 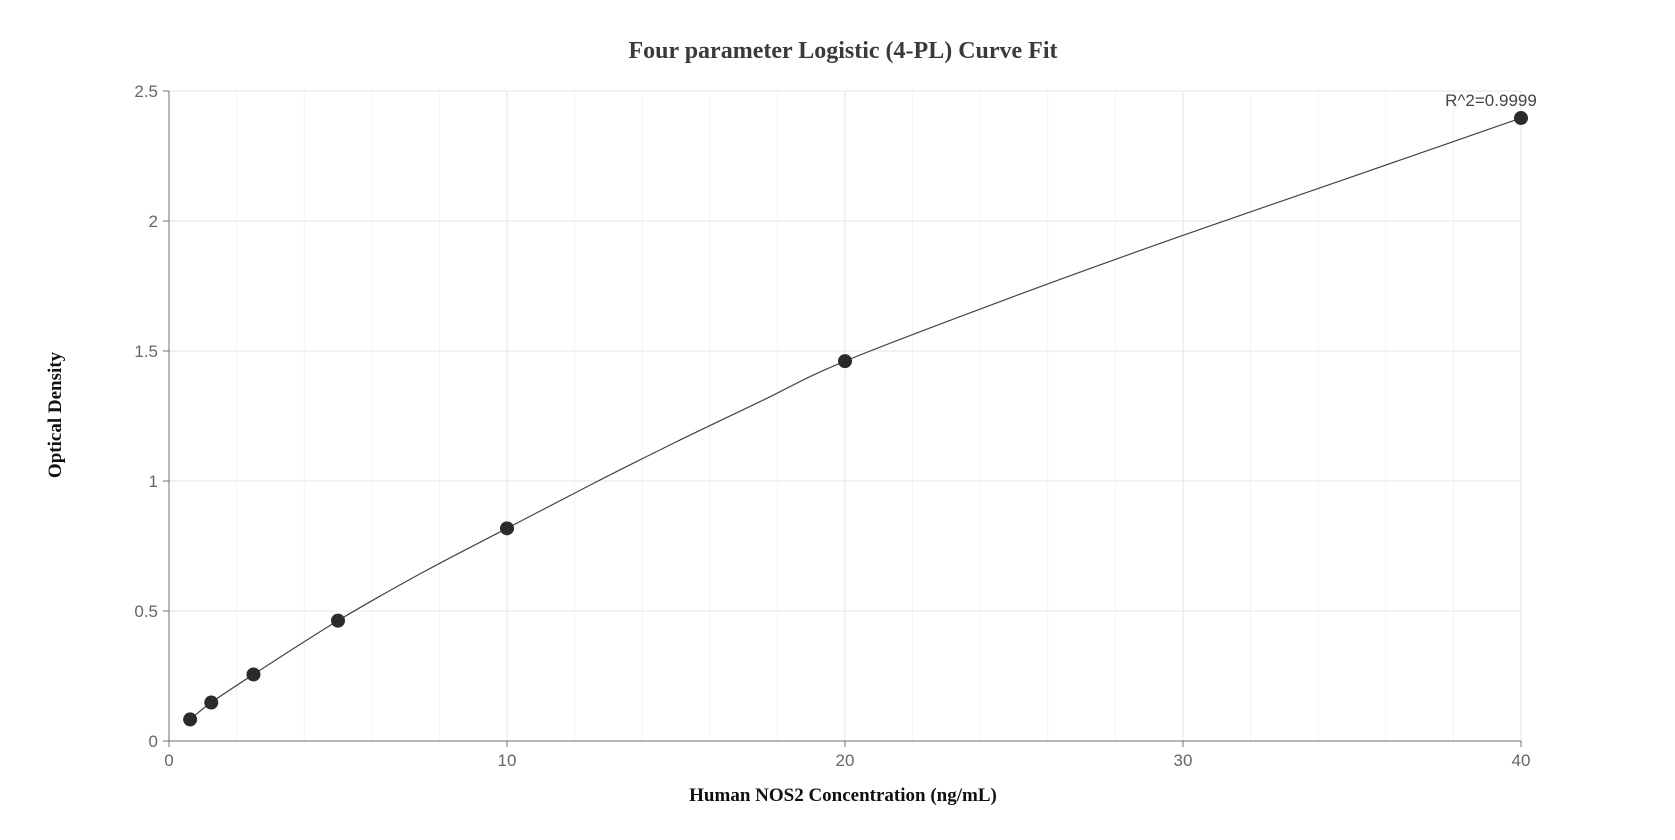 What do you see at coordinates (153, 221) in the screenshot?
I see `y-tick-label: 2` at bounding box center [153, 221].